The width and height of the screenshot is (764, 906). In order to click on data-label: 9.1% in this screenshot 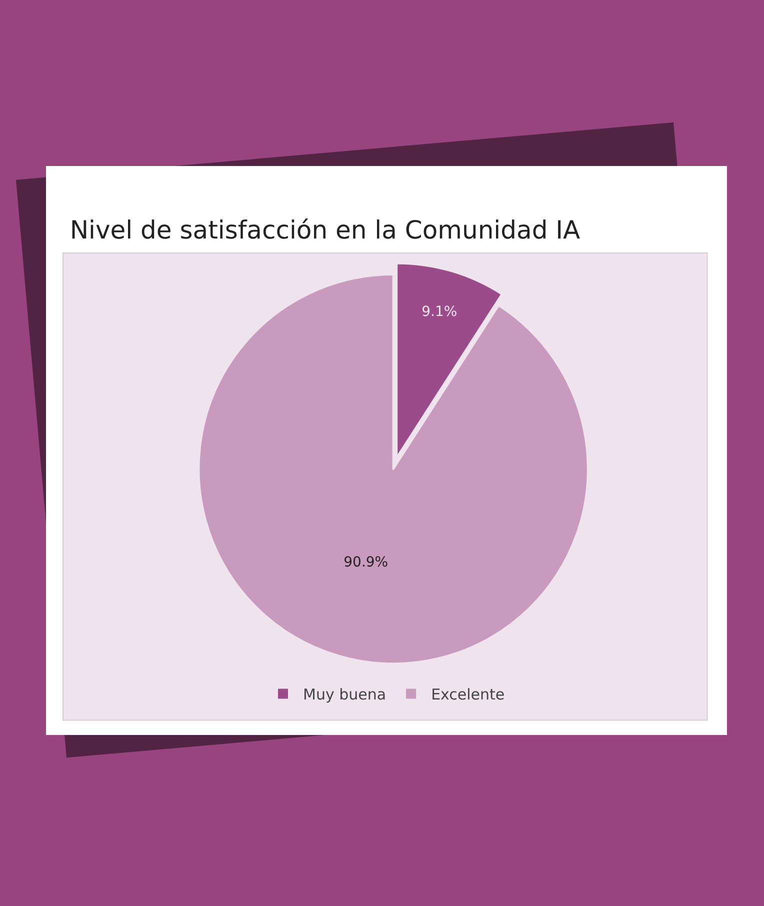, I will do `click(440, 312)`.